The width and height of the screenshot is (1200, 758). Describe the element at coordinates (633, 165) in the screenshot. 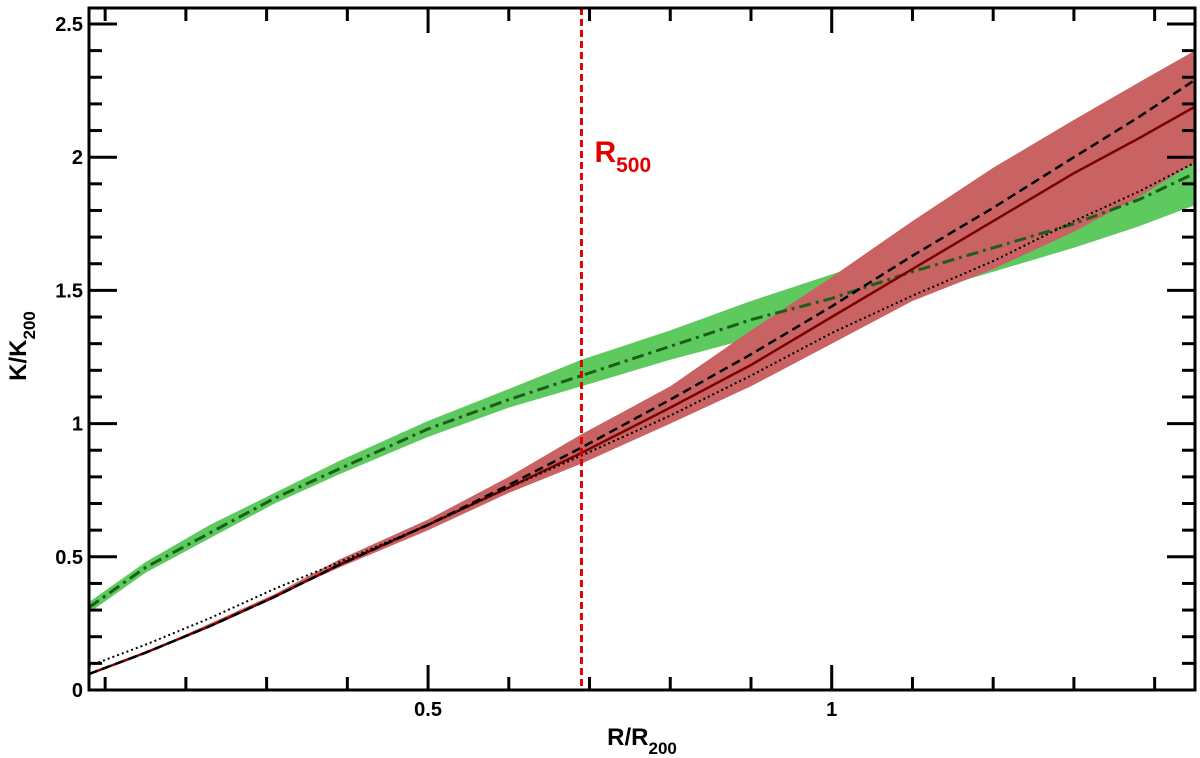

I see `r500-label-sub: 500` at that location.